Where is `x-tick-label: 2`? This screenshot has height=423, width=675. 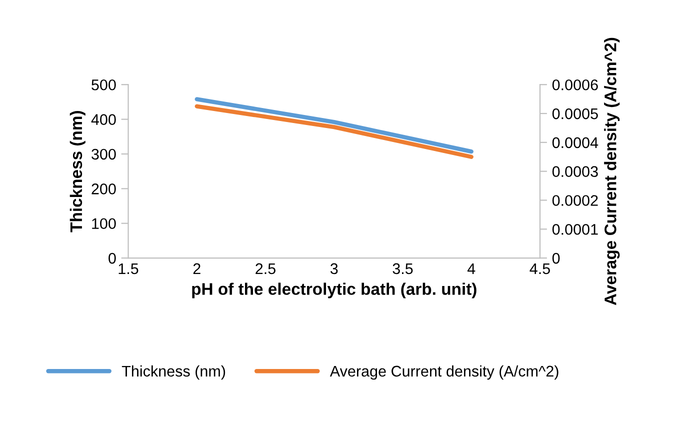
x-tick-label: 2 is located at coordinates (196, 268).